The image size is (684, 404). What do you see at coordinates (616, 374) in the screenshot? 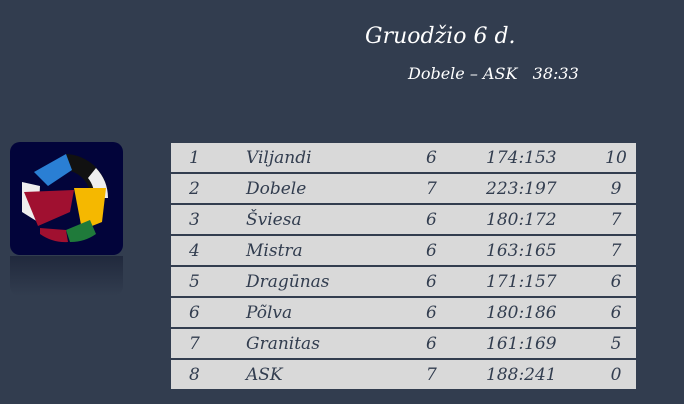
I see `points-cell: 0` at bounding box center [616, 374].